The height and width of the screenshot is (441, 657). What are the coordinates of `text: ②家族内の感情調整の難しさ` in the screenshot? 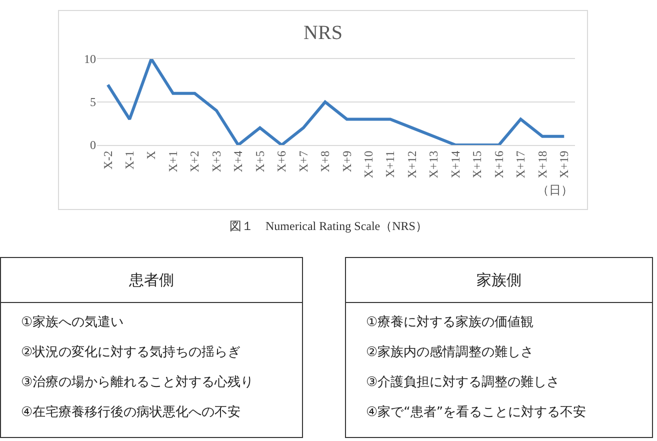 It's located at (450, 353).